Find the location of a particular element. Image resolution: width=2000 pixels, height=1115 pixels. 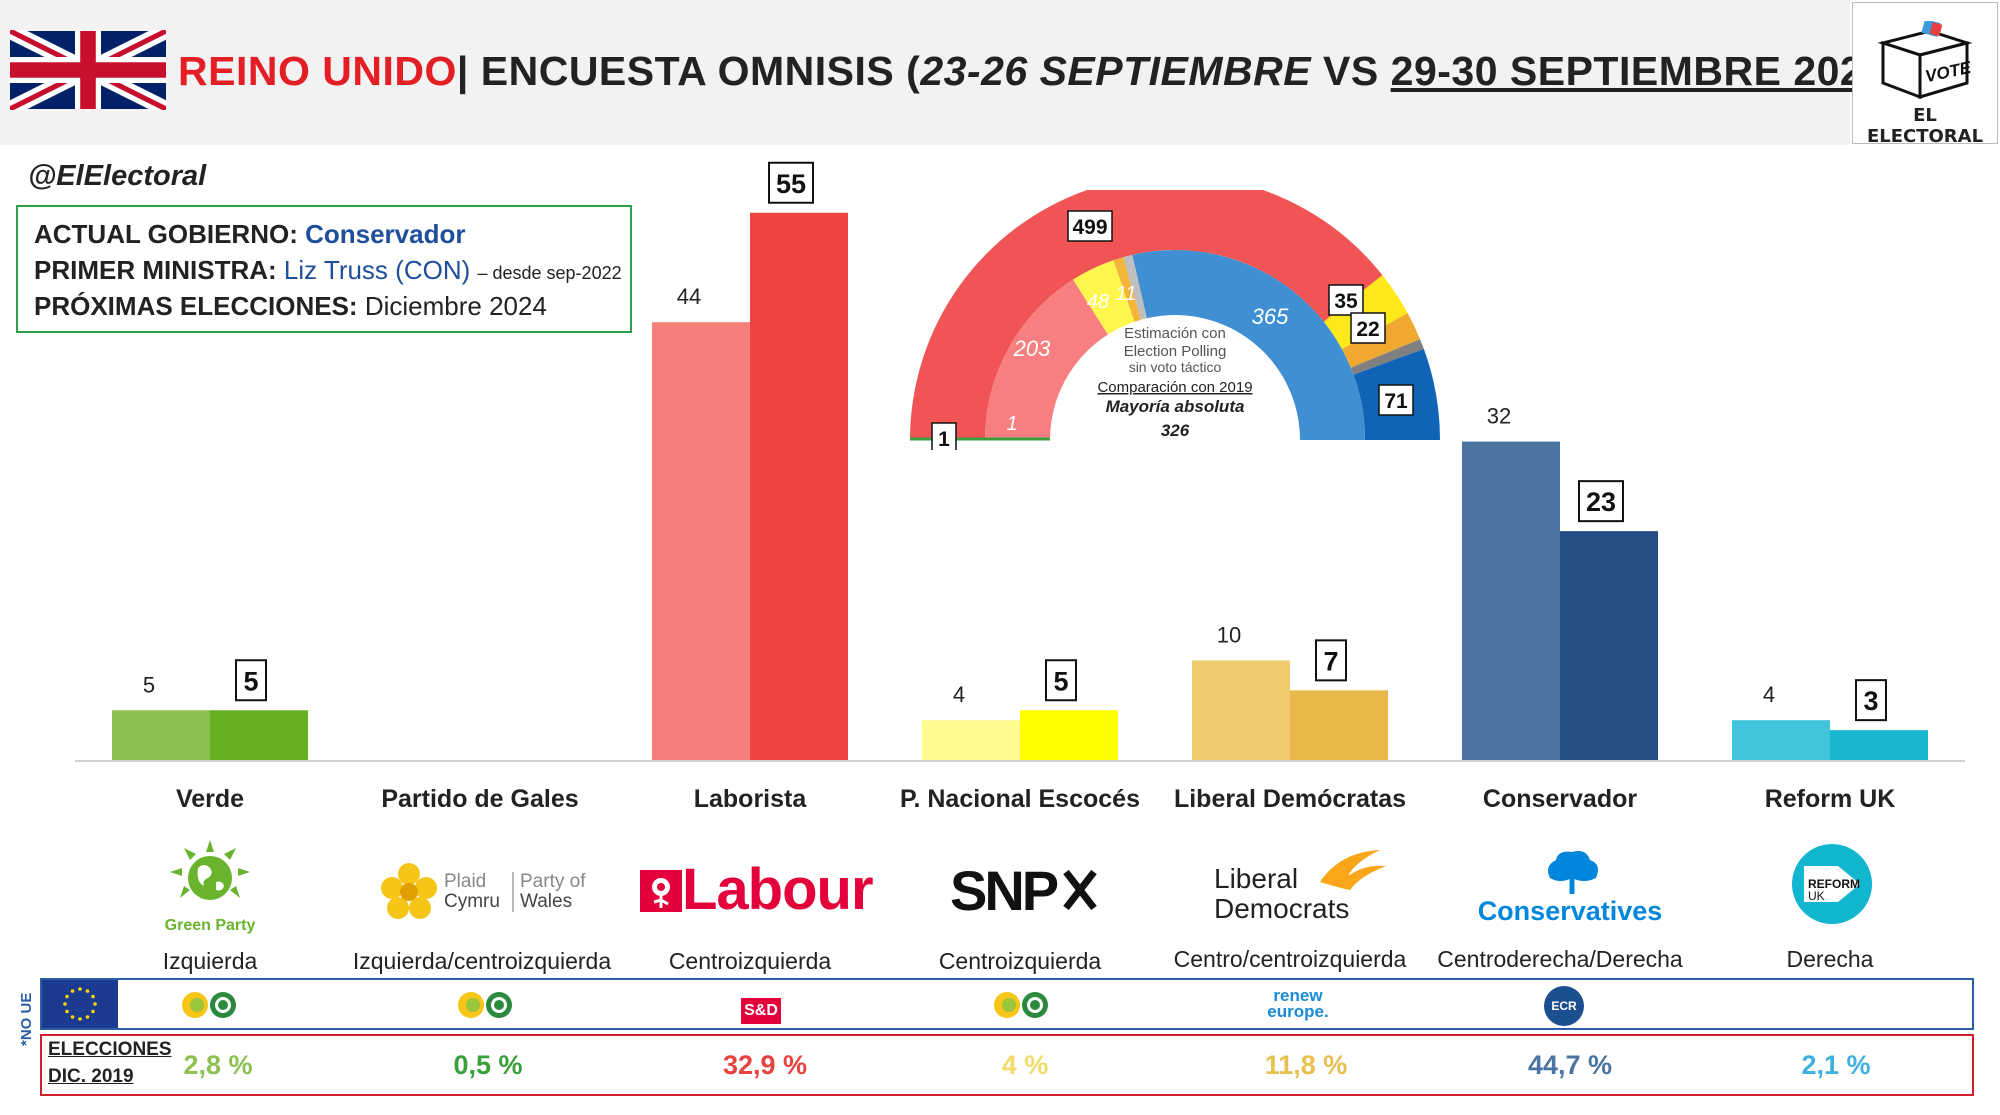

tree-icon is located at coordinates (1573, 872).